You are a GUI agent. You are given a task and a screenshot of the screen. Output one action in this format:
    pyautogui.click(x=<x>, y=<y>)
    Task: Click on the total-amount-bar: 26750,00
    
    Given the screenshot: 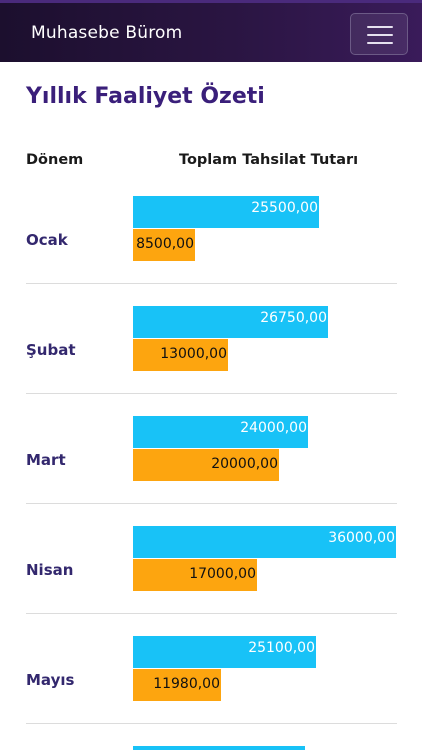 What is the action you would take?
    pyautogui.click(x=230, y=322)
    